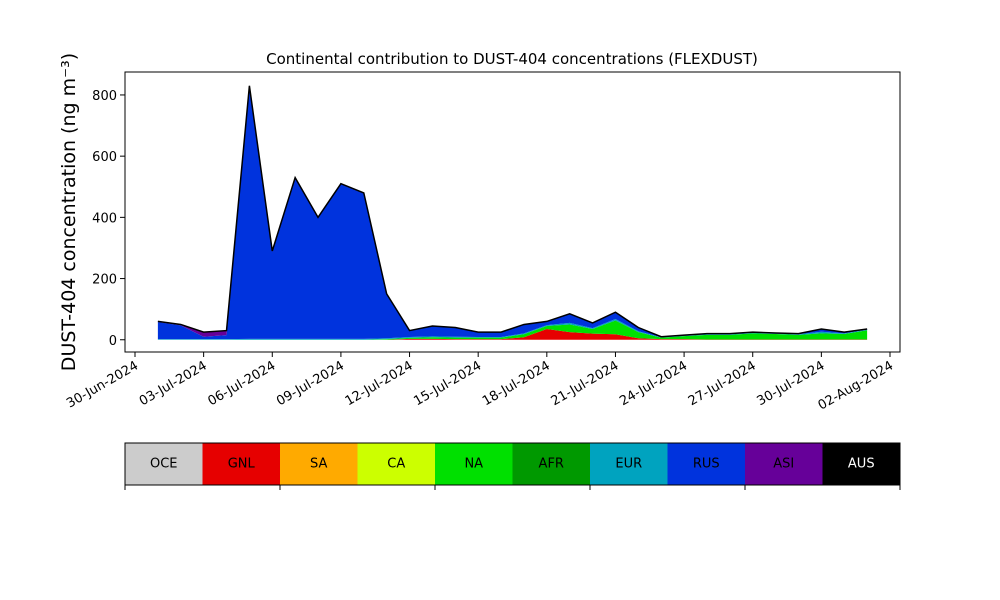 Image resolution: width=1000 pixels, height=600 pixels. I want to click on colorbar-label: ASI, so click(783, 464).